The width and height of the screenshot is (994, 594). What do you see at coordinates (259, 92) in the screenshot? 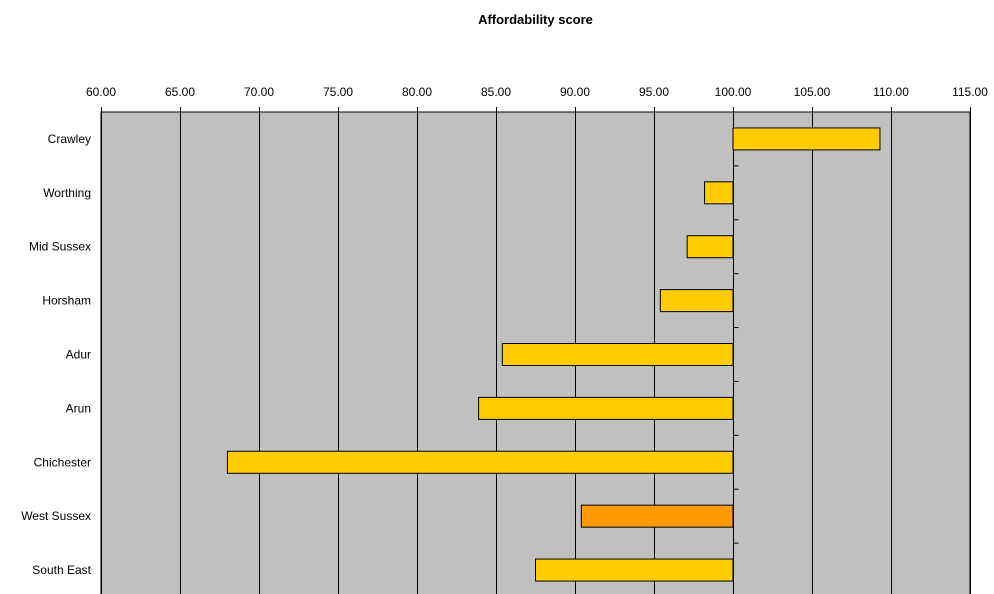
I see `x-tick-label: 70.00` at bounding box center [259, 92].